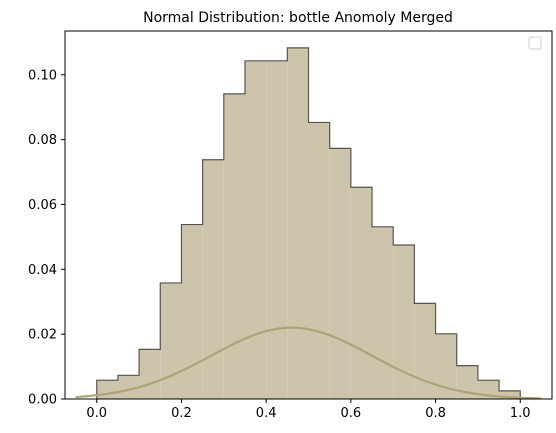 This screenshot has width=556, height=433. What do you see at coordinates (46, 238) in the screenshot?
I see `y-axis: 0.00 0.02 0.04 0.06 0.08 0.10` at bounding box center [46, 238].